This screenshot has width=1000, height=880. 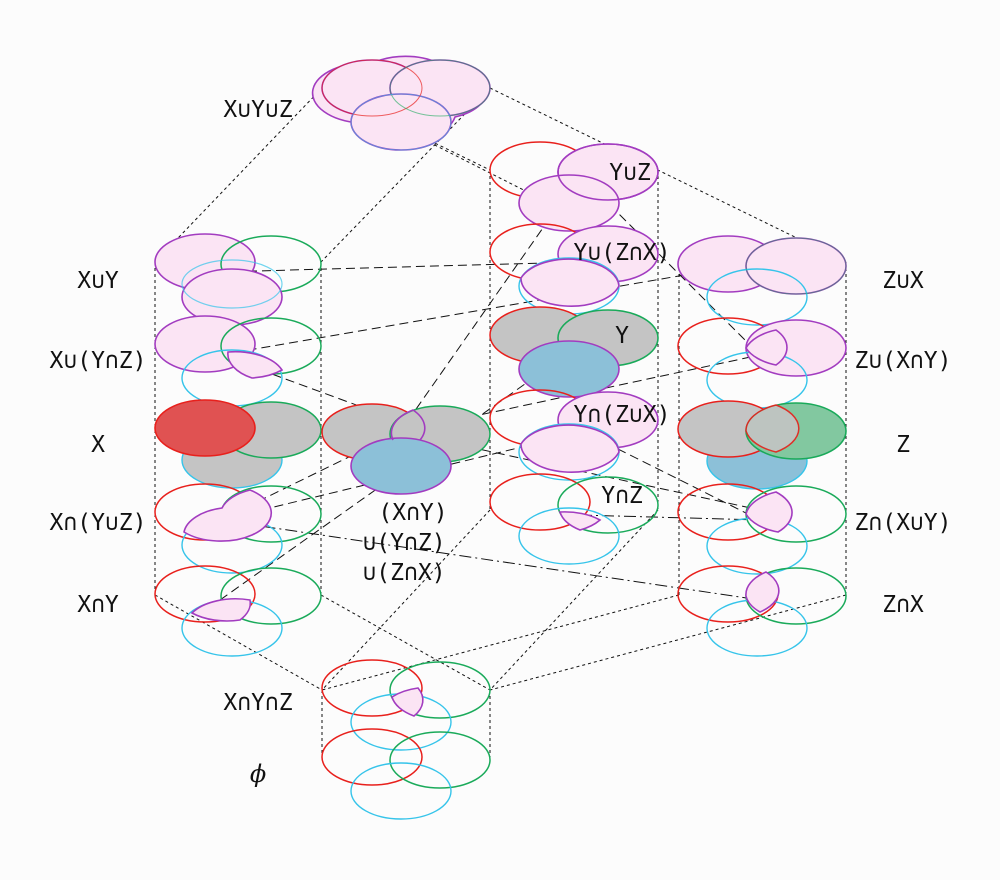 What do you see at coordinates (406, 449) in the screenshot?
I see `node-median` at bounding box center [406, 449].